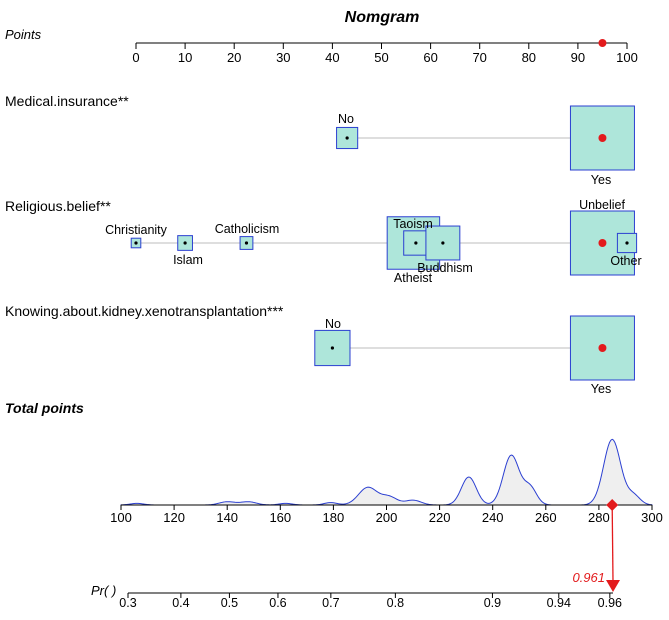 The height and width of the screenshot is (620, 669). I want to click on probability-tick-label: 0.96, so click(610, 603).